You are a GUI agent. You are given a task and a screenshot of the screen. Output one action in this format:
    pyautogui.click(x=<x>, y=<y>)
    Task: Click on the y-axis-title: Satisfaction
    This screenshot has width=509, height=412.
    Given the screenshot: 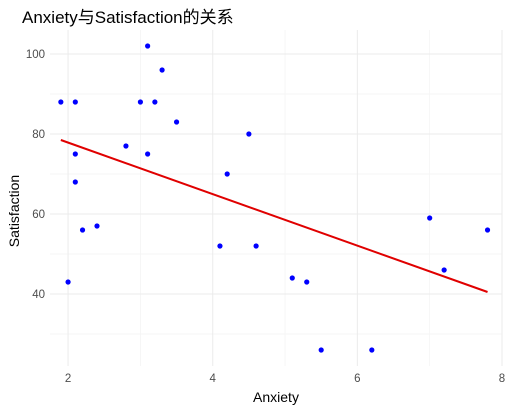 What is the action you would take?
    pyautogui.click(x=14, y=211)
    